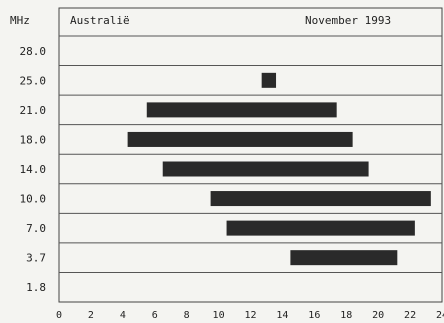 Image resolution: width=444 pixels, height=323 pixels. What do you see at coordinates (219, 315) in the screenshot?
I see `x-tick-label: 10` at bounding box center [219, 315].